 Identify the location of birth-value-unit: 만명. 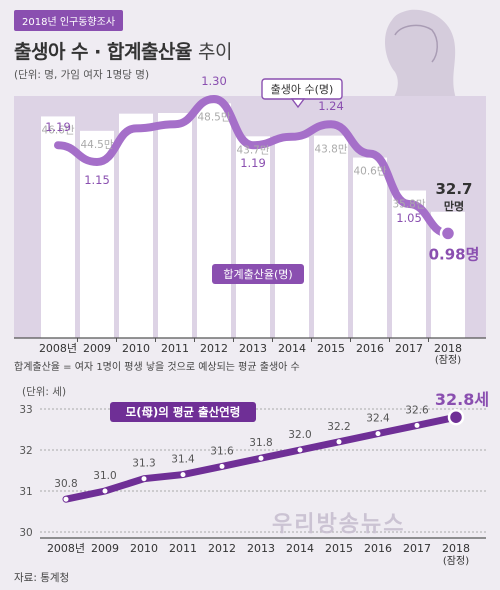
(454, 206).